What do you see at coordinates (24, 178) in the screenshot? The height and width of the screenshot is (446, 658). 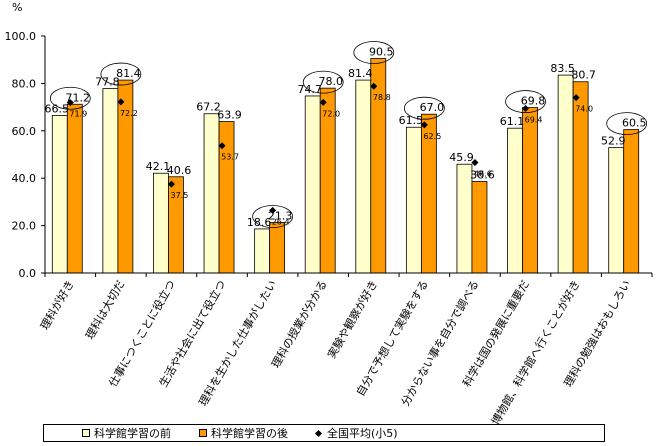 I see `y-tick-label: 40.0` at bounding box center [24, 178].